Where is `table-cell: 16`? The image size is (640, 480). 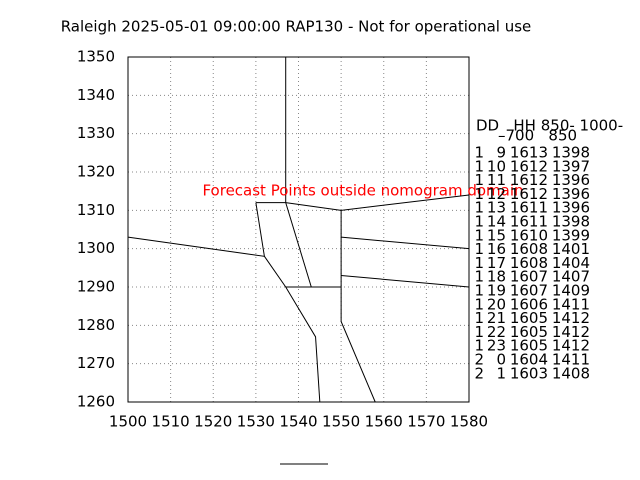
table-cell: 16 is located at coordinates (496, 249).